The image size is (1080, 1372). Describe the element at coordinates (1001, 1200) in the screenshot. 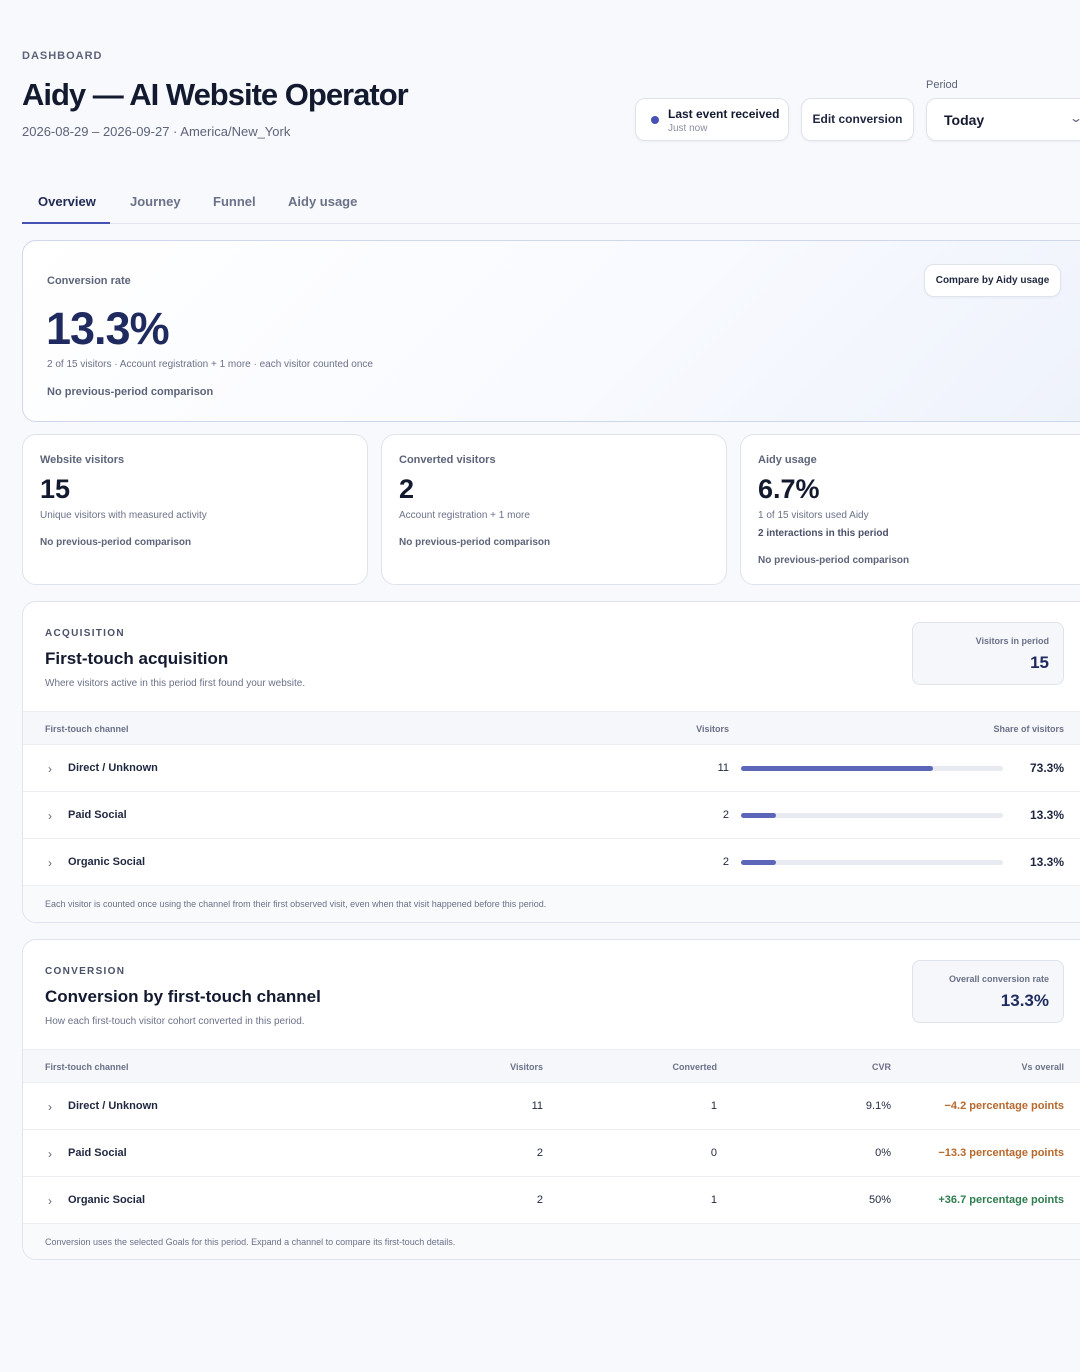

I see `vs-overall-value: +36.7 percentage points` at that location.